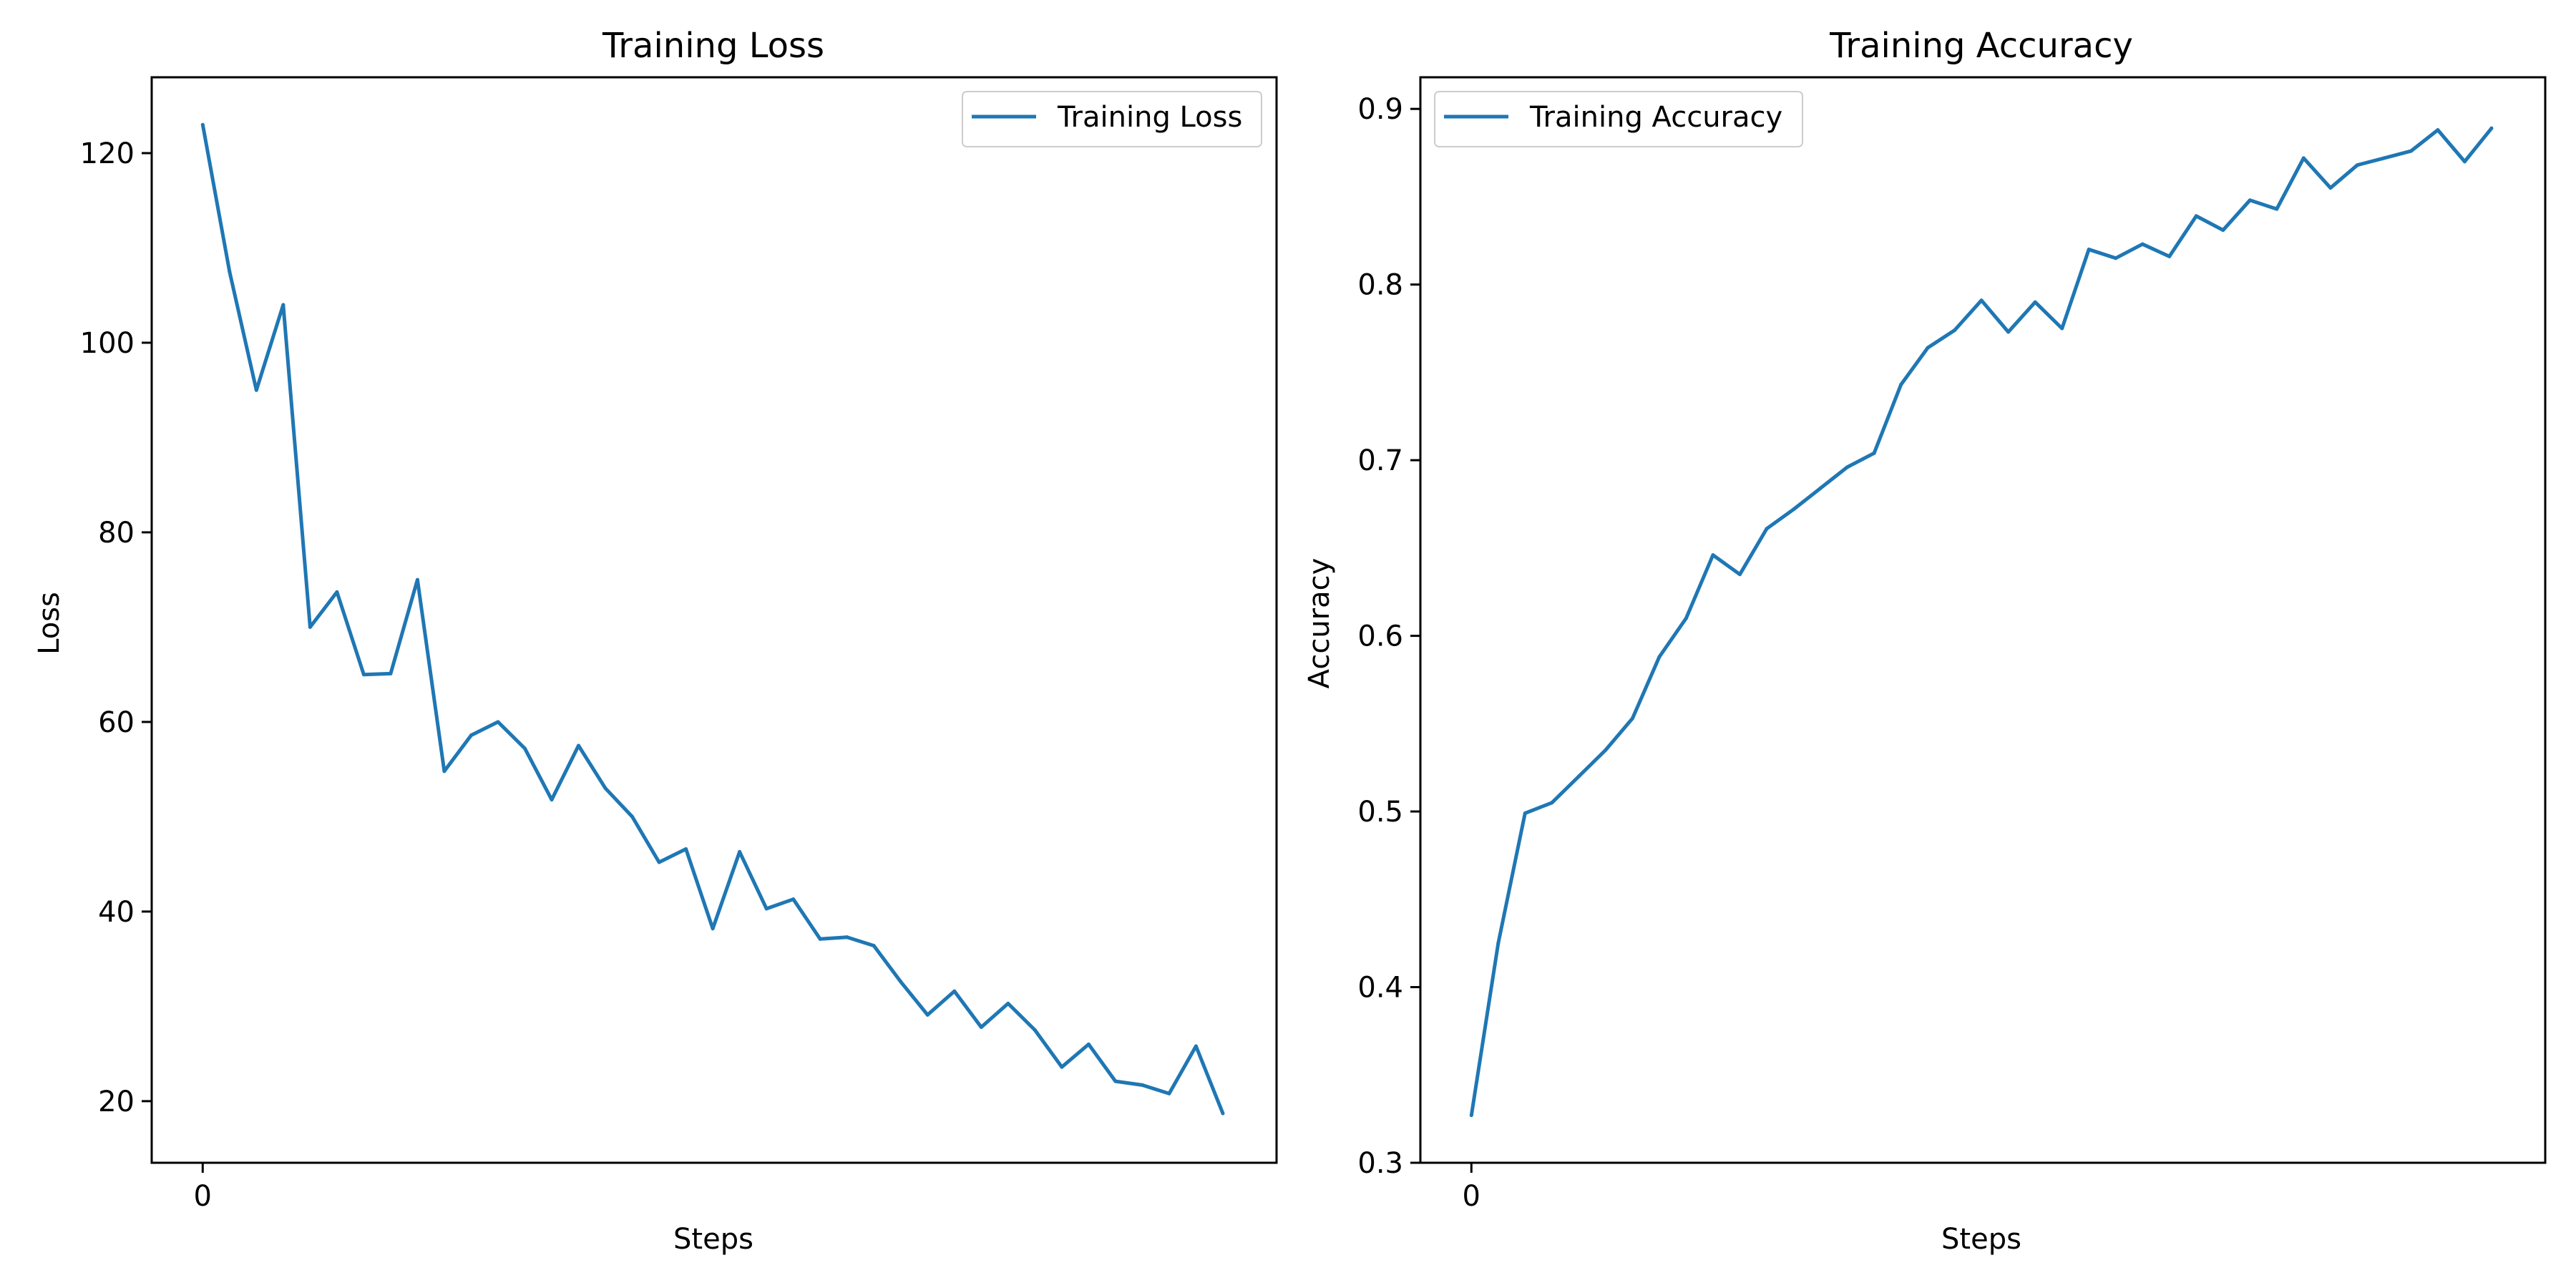 Image resolution: width=2576 pixels, height=1288 pixels. I want to click on accuracy-y-tick-label: 0.6, so click(1380, 636).